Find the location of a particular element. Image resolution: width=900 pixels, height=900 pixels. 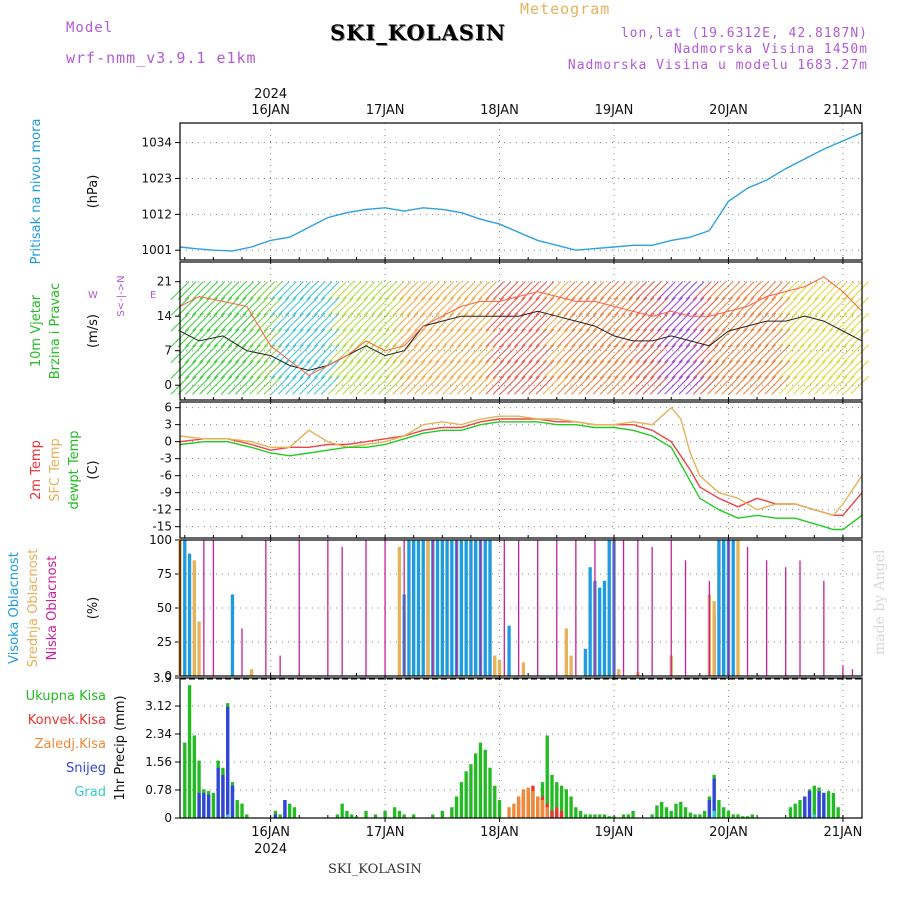

temperature-side-label: SFC Temp is located at coordinates (55, 470).